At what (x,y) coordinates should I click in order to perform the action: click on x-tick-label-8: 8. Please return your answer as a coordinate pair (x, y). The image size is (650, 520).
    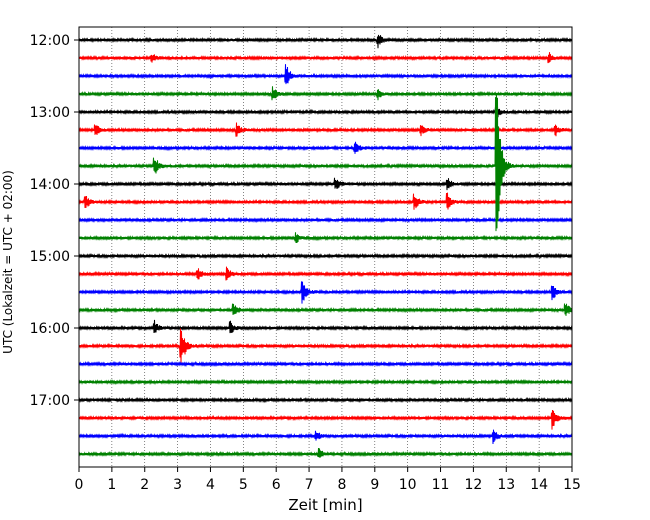
    Looking at the image, I should click on (341, 485).